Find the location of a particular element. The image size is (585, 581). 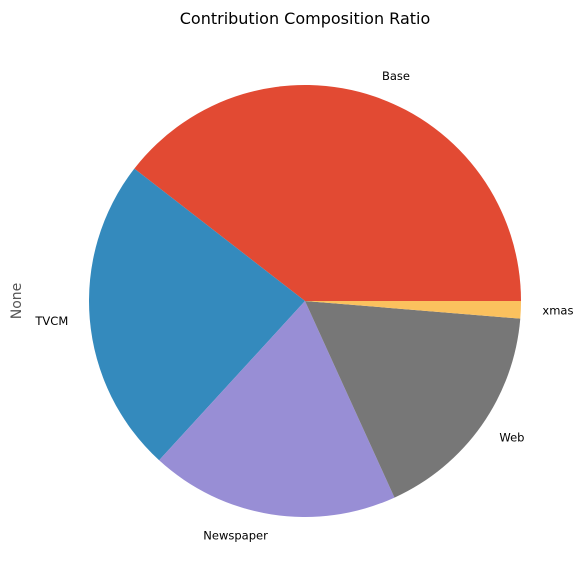

pie-slice-web is located at coordinates (413, 399).